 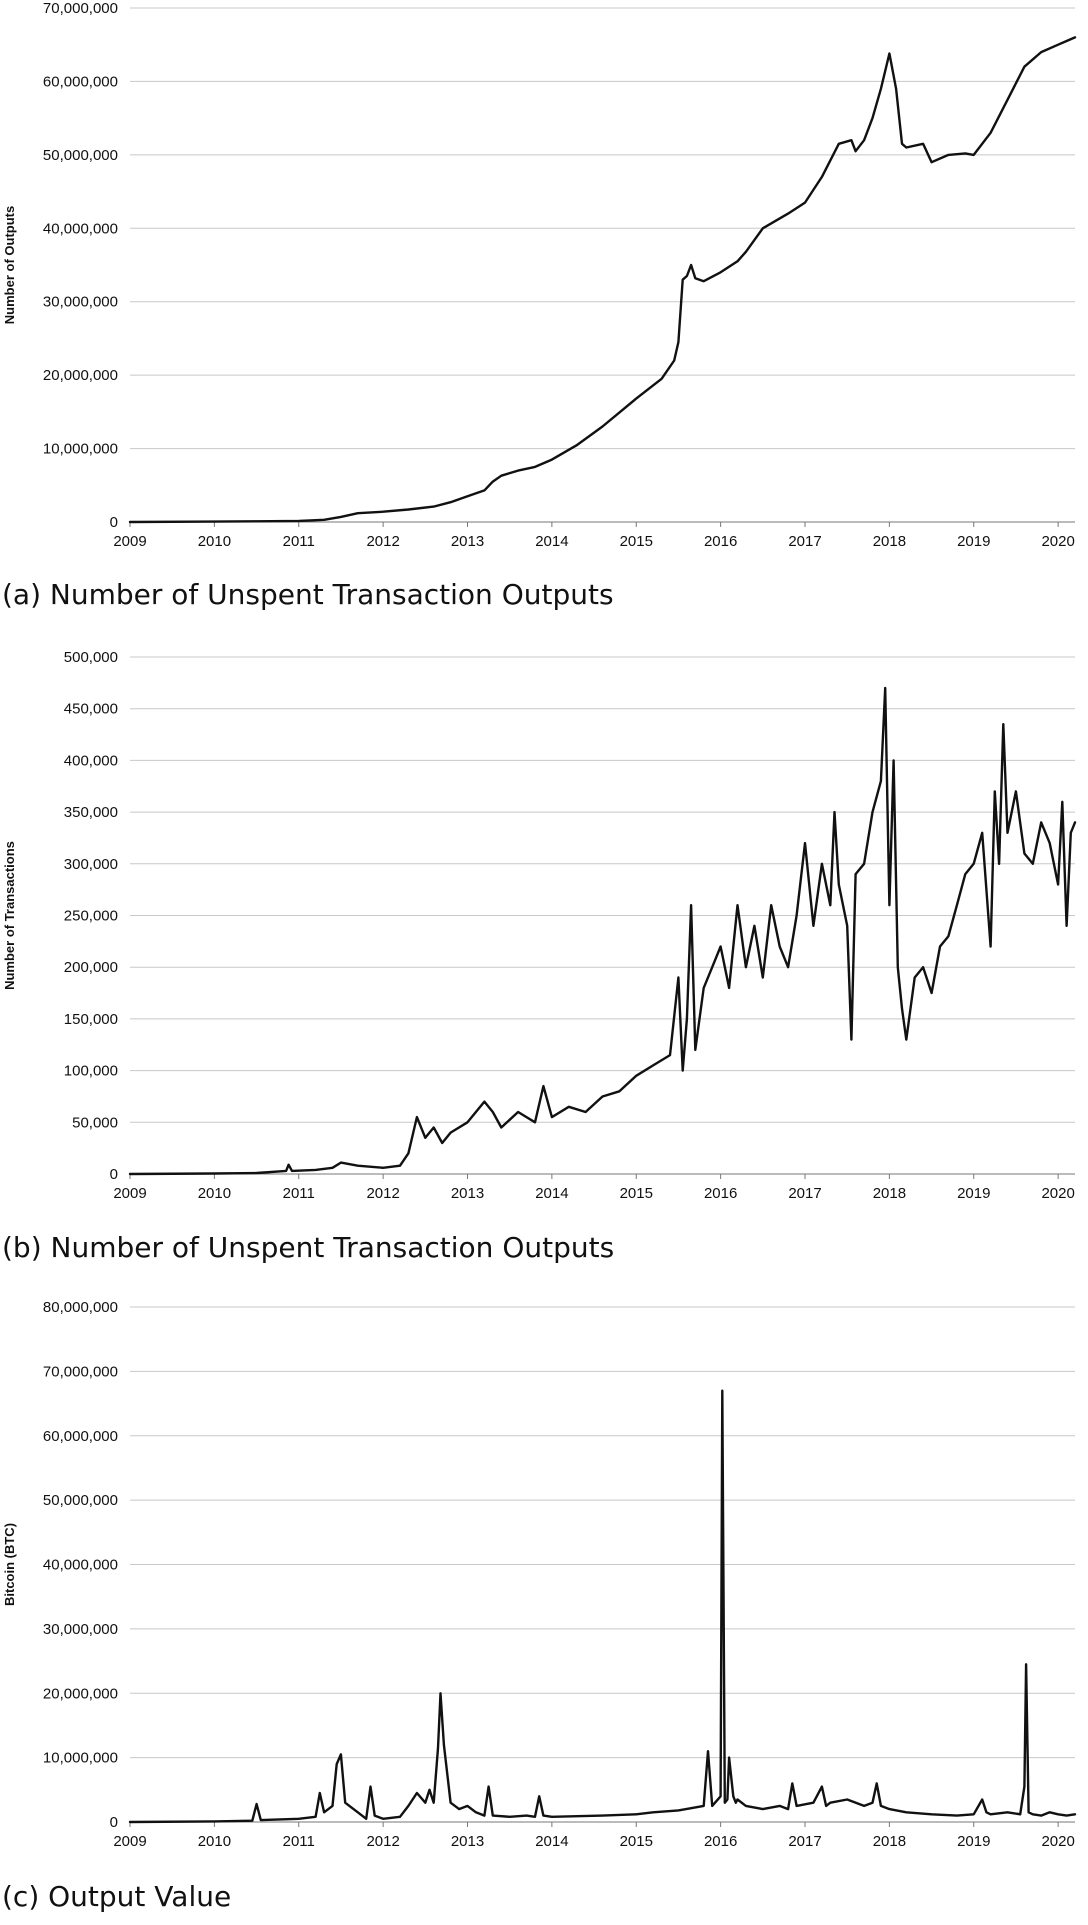 What do you see at coordinates (91, 1019) in the screenshot?
I see `y-tick-label: 150,000` at bounding box center [91, 1019].